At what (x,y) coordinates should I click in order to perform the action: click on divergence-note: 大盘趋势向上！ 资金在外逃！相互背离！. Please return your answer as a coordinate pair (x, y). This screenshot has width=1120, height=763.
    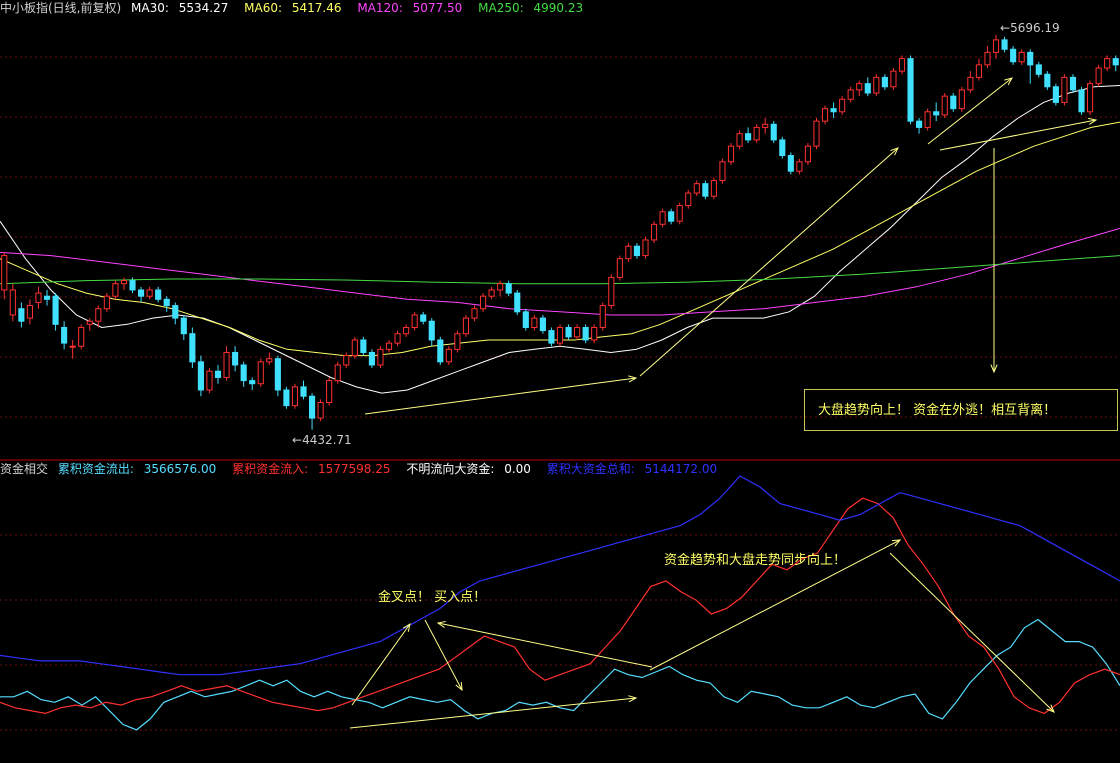
    Looking at the image, I should click on (961, 410).